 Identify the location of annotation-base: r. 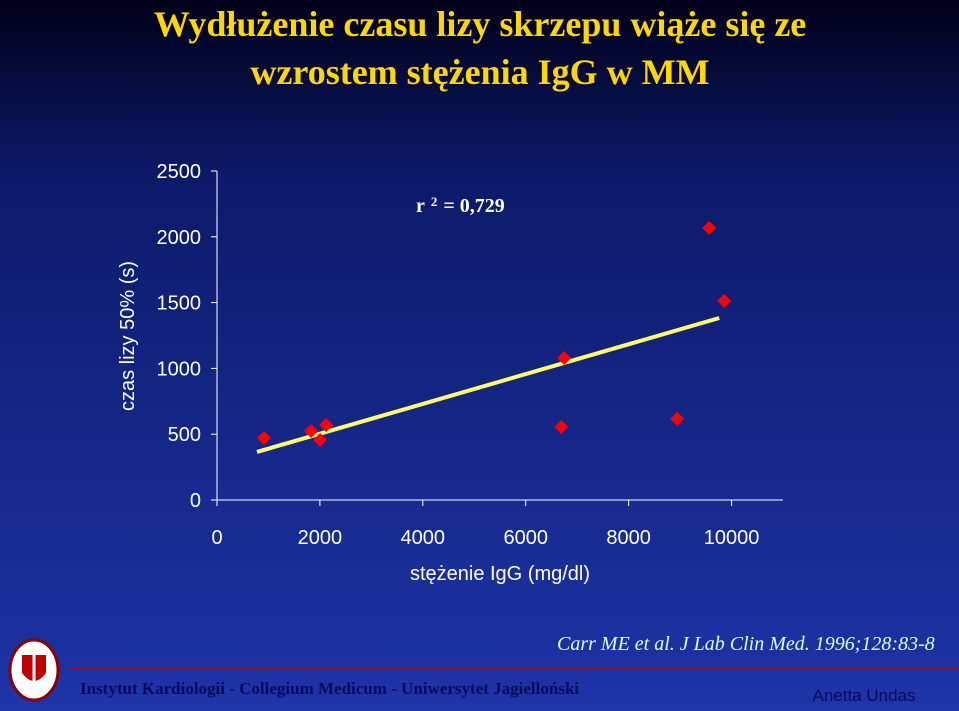
(420, 206).